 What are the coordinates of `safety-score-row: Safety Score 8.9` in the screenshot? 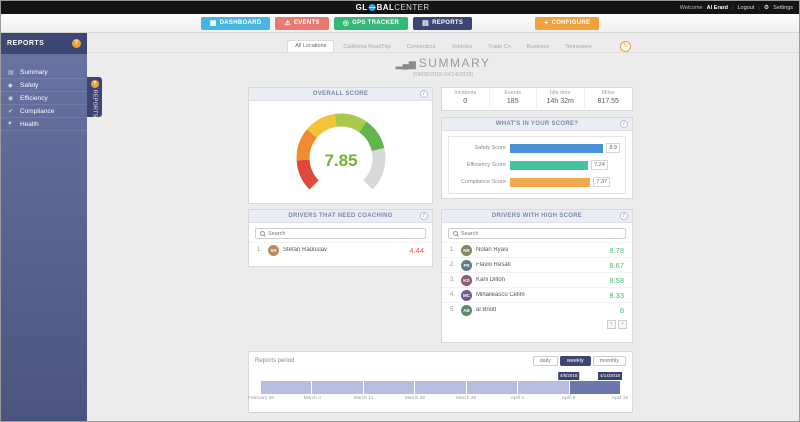 It's located at (537, 148).